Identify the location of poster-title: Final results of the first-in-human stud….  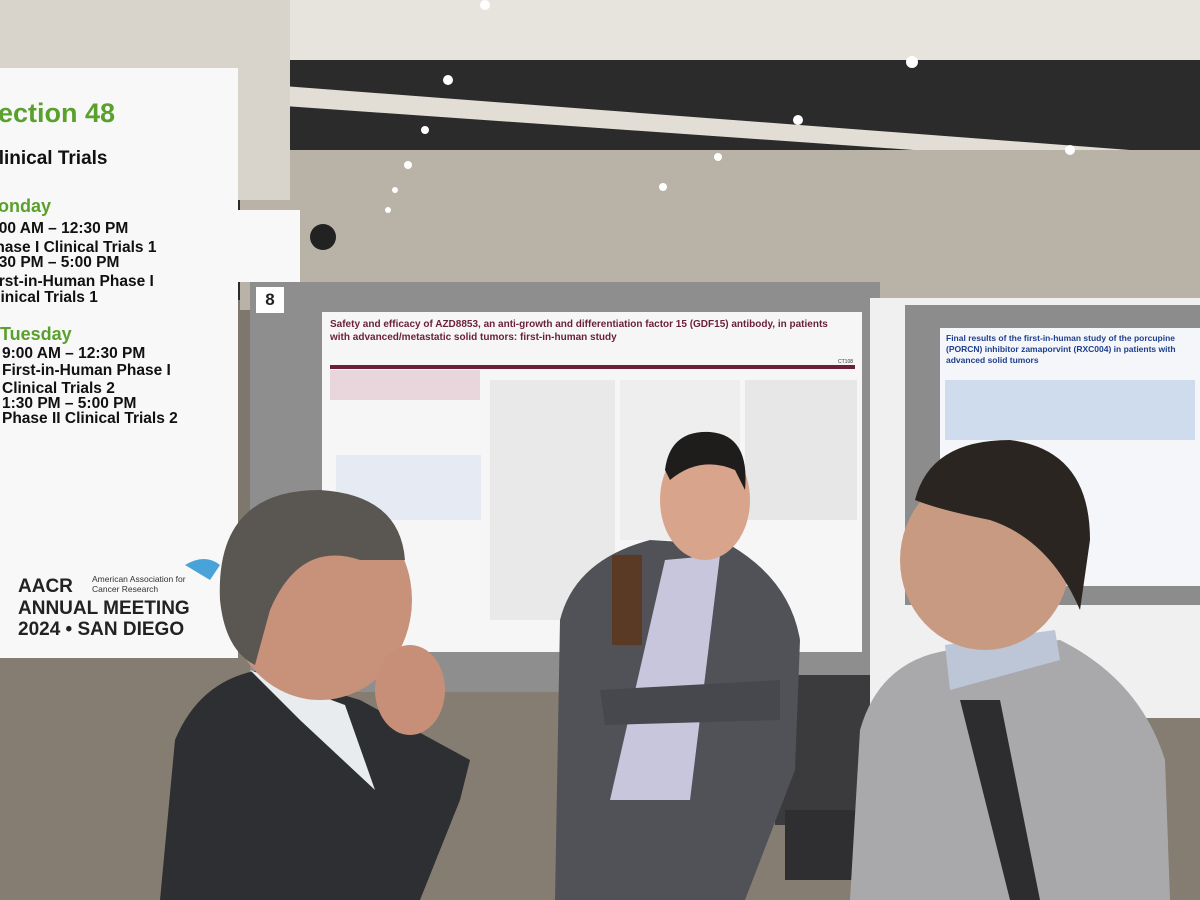
(1061, 349).